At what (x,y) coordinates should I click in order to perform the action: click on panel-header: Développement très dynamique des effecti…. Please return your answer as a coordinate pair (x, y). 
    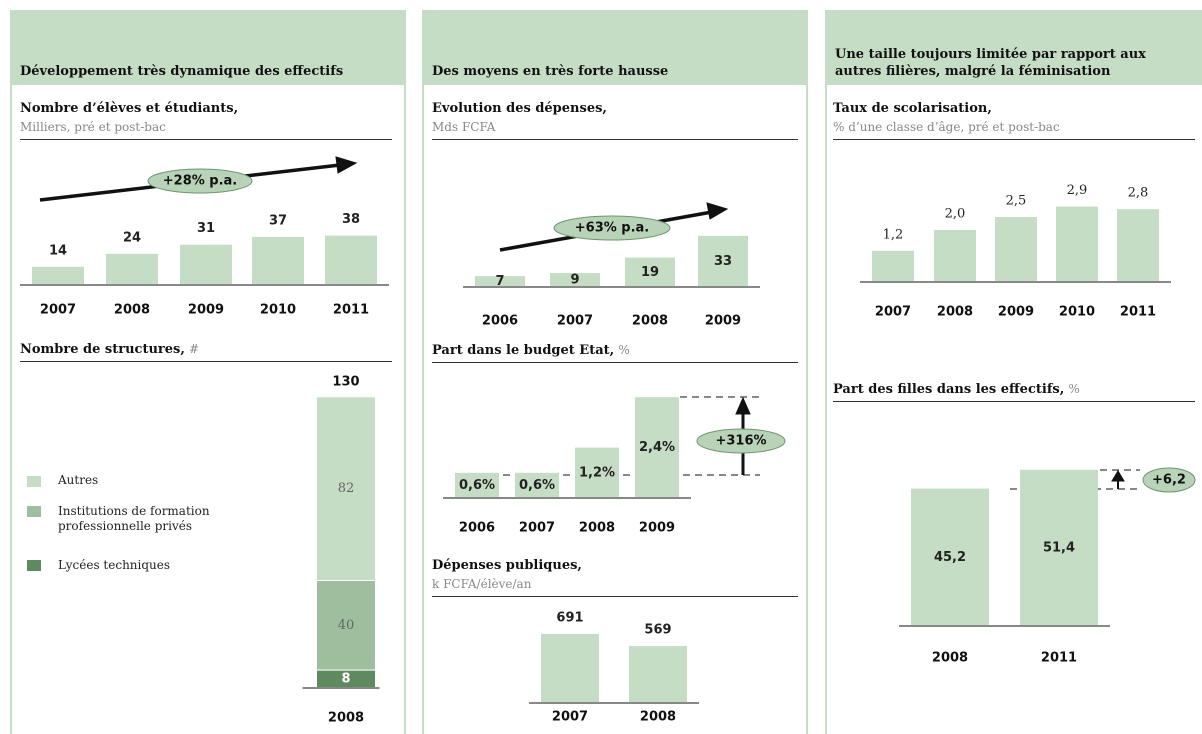
    Looking at the image, I should click on (208, 47).